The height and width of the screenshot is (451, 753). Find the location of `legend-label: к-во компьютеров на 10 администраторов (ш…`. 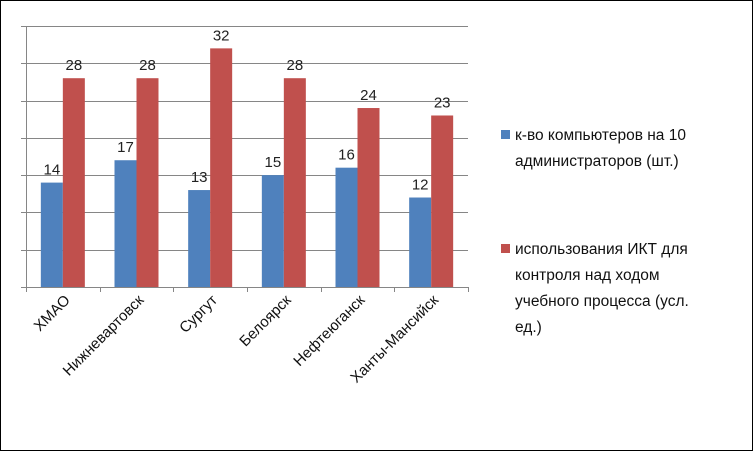

legend-label: к-во компьютеров на 10 администраторов (ш… is located at coordinates (600, 148).